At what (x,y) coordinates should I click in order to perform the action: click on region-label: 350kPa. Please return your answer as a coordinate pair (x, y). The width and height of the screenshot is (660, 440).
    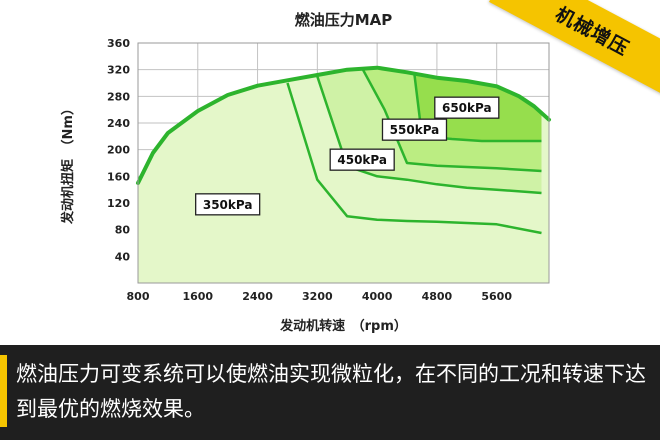
    Looking at the image, I should click on (228, 204).